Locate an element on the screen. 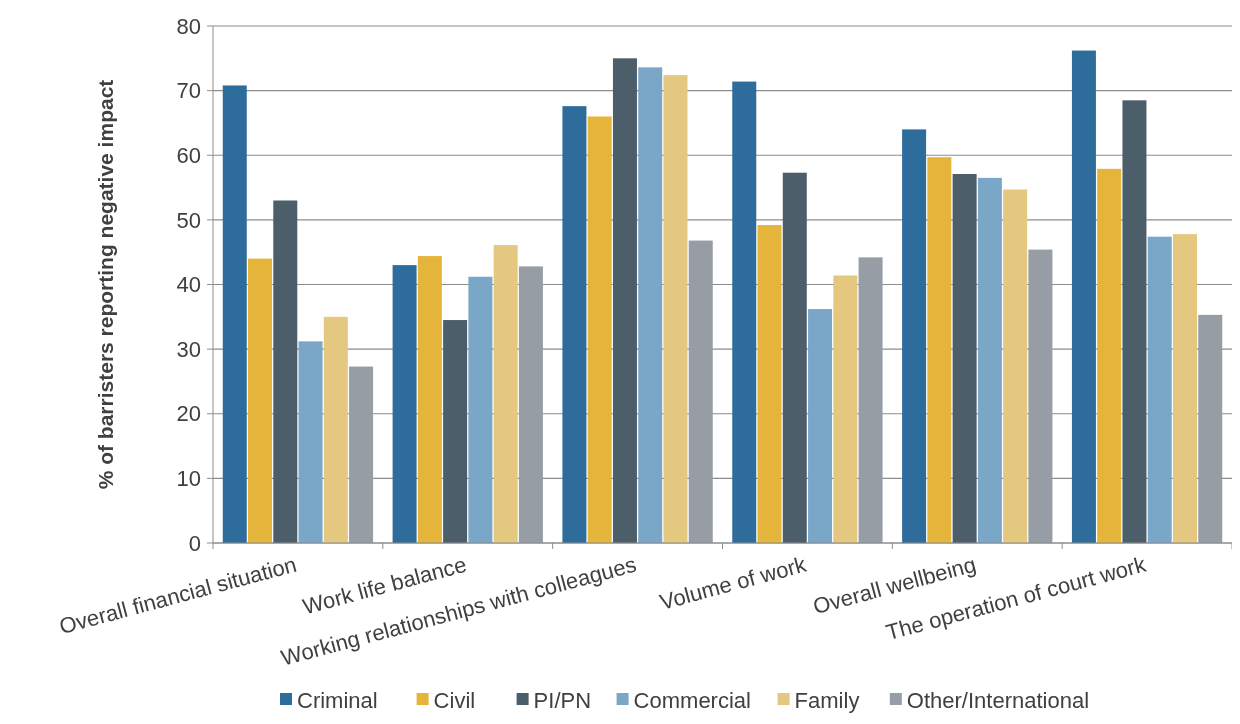 Image resolution: width=1240 pixels, height=724 pixels. y-tick-label: 40 is located at coordinates (188, 285).